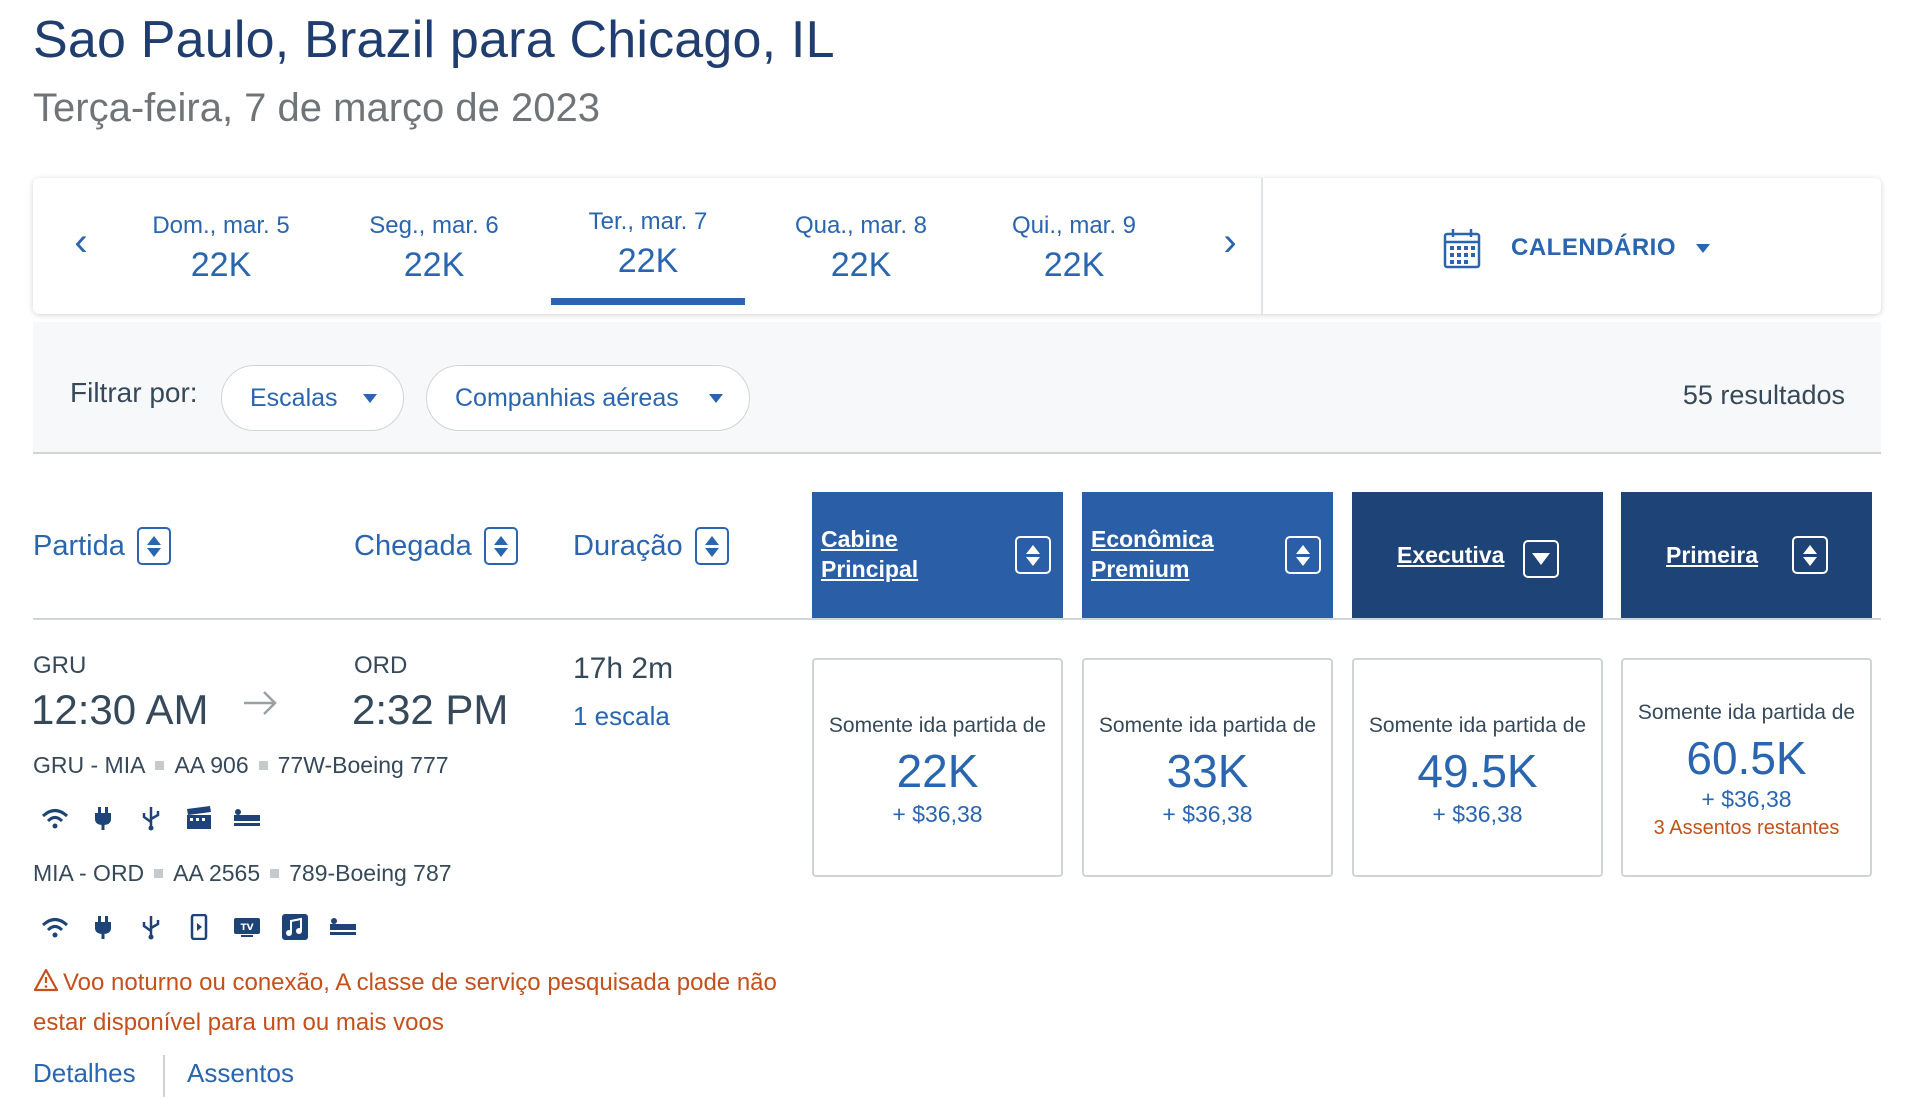 This screenshot has height=1099, width=1920. I want to click on chevron-left-icon: ‹, so click(81, 242).